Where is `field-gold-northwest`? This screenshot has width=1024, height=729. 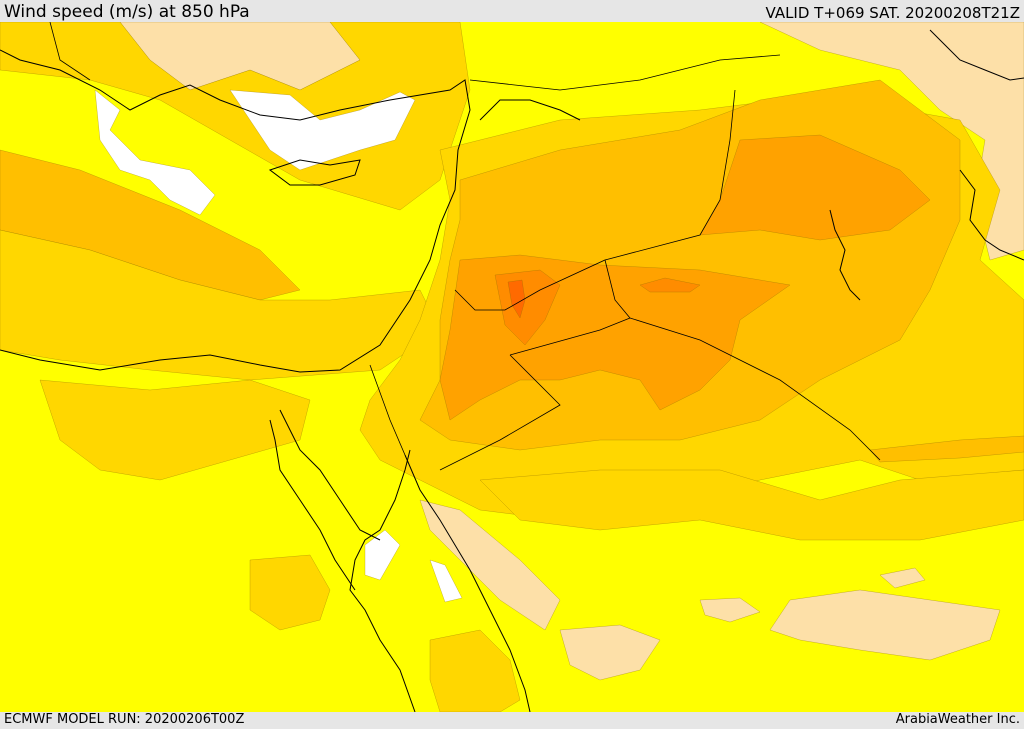
field-gold-northwest is located at coordinates (235, 116).